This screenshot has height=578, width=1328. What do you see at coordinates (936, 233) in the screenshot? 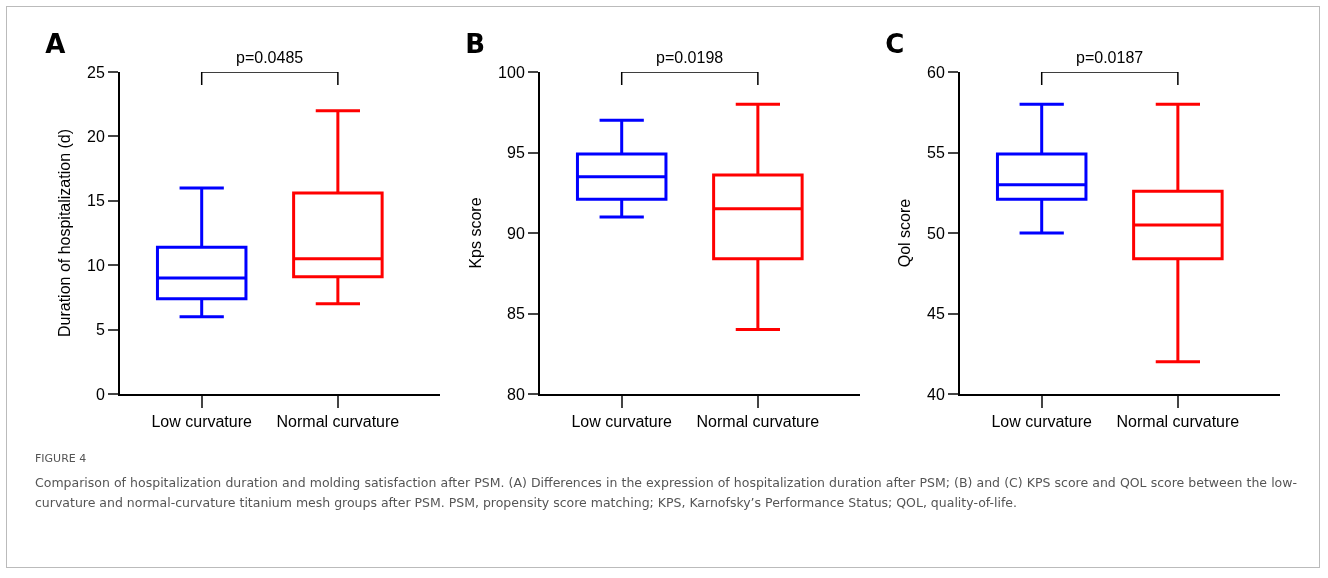
I see `y-tick-label: 50` at bounding box center [936, 233].